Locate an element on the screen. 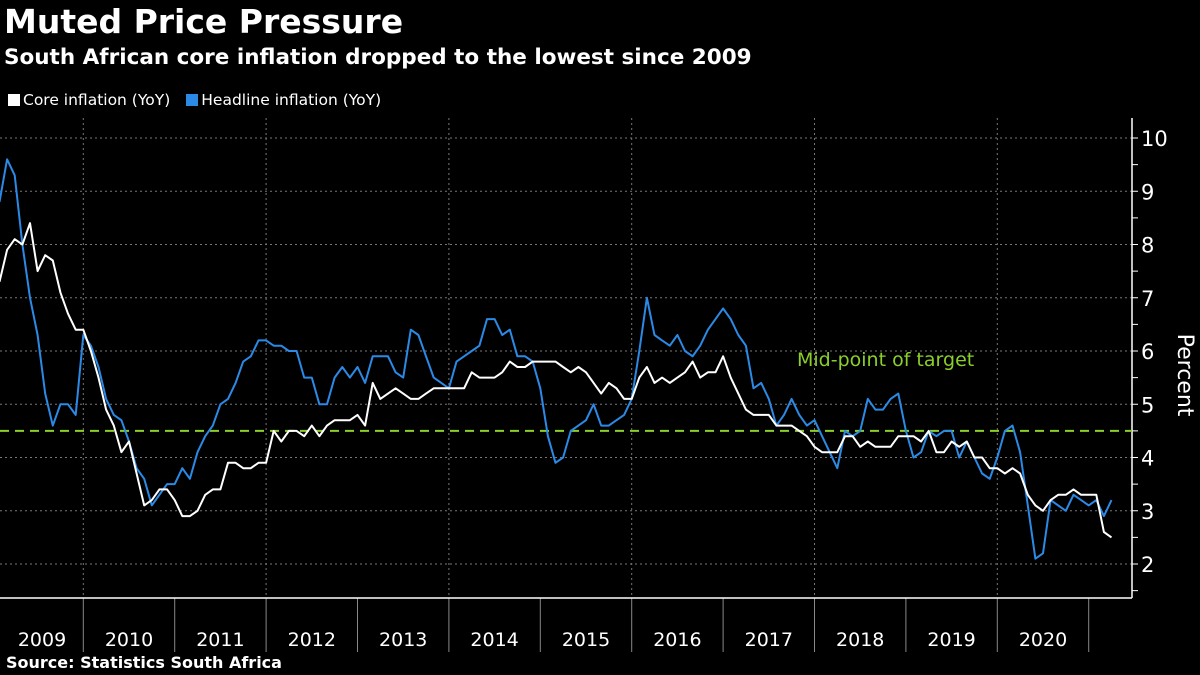  legend-swatch-headline is located at coordinates (192, 100).